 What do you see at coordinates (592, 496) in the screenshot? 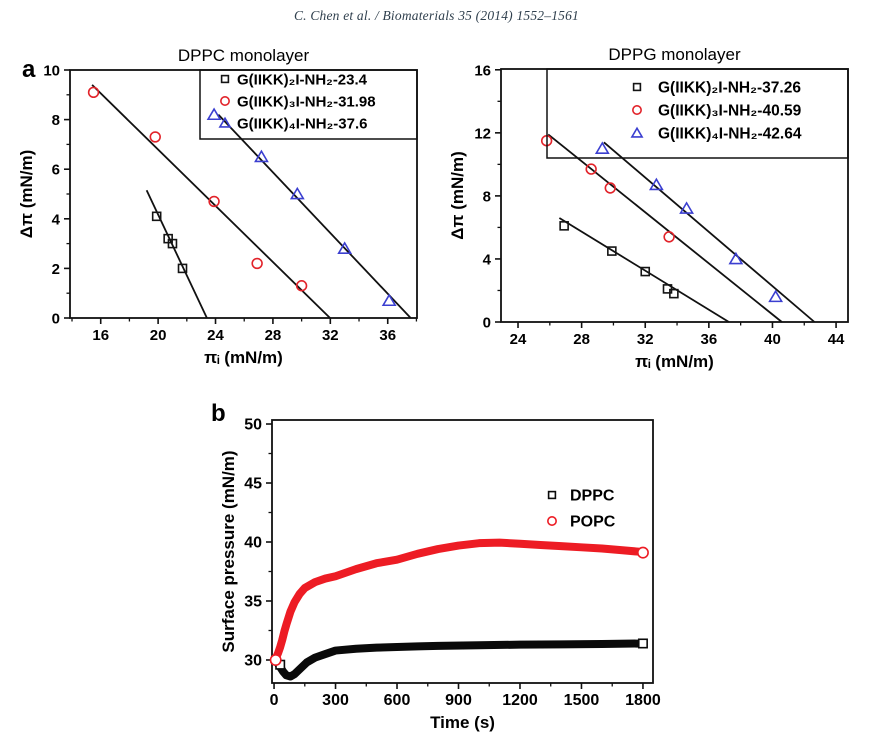
I see `legend-label: DPPC` at bounding box center [592, 496].